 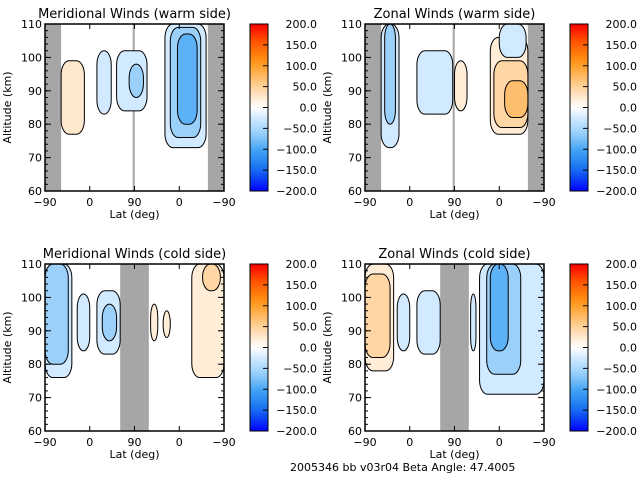 I want to click on panel-title: Zonal Winds (warm side), so click(x=455, y=14).